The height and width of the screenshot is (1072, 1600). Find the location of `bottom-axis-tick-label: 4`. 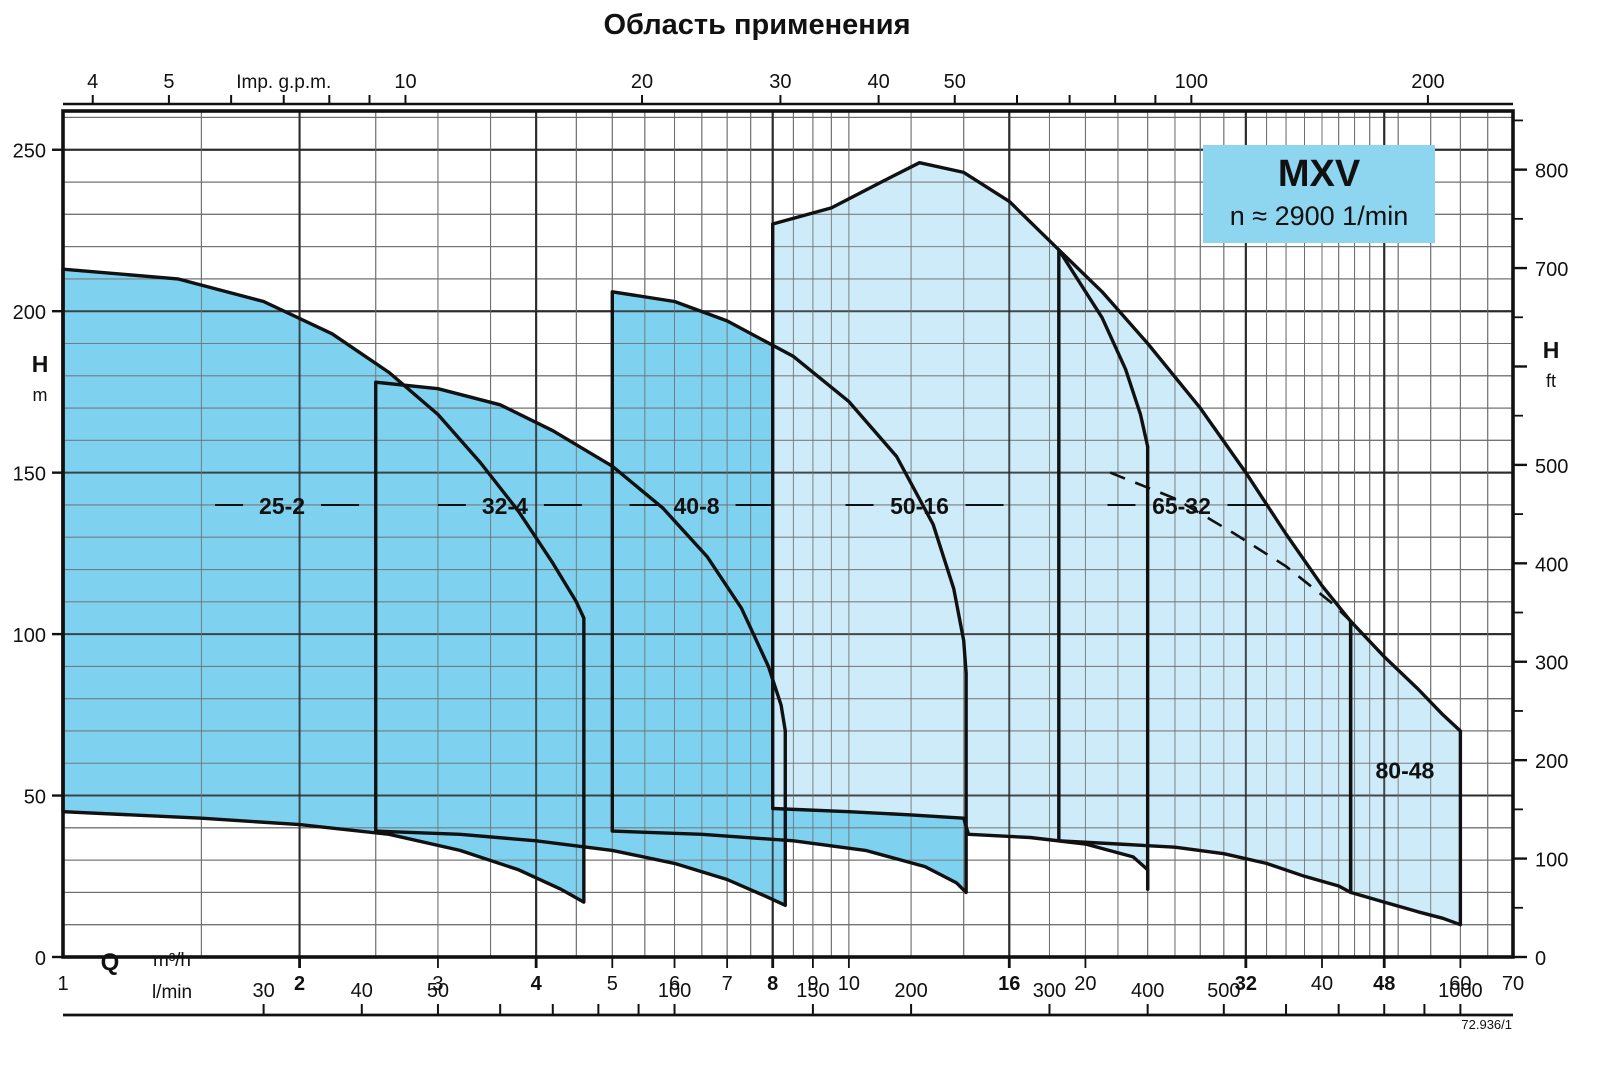

bottom-axis-tick-label: 4 is located at coordinates (537, 984).